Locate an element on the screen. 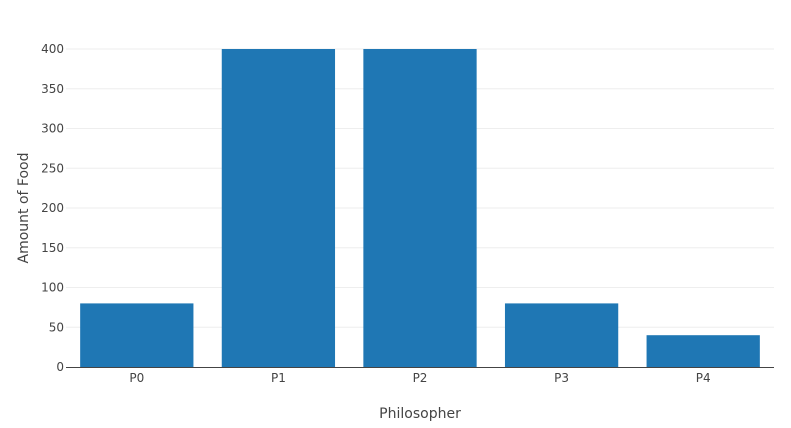 This screenshot has height=428, width=791. bar-p4 is located at coordinates (703, 351).